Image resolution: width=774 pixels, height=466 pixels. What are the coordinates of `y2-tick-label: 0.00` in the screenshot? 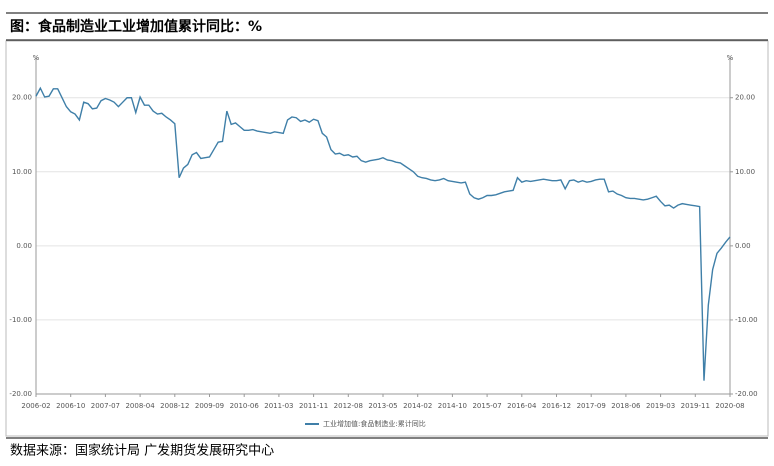 It's located at (743, 246).